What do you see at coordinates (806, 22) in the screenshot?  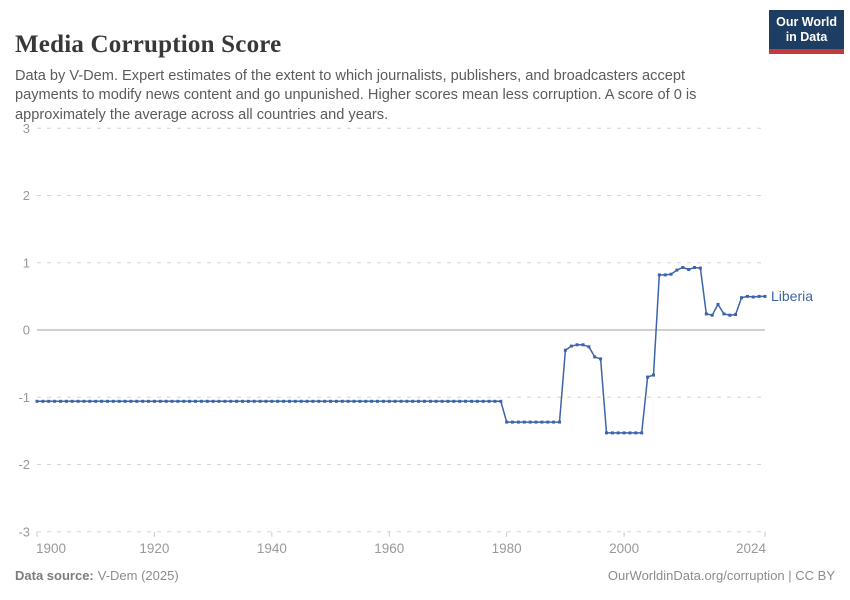 I see `owid-logo-line1: Our World` at bounding box center [806, 22].